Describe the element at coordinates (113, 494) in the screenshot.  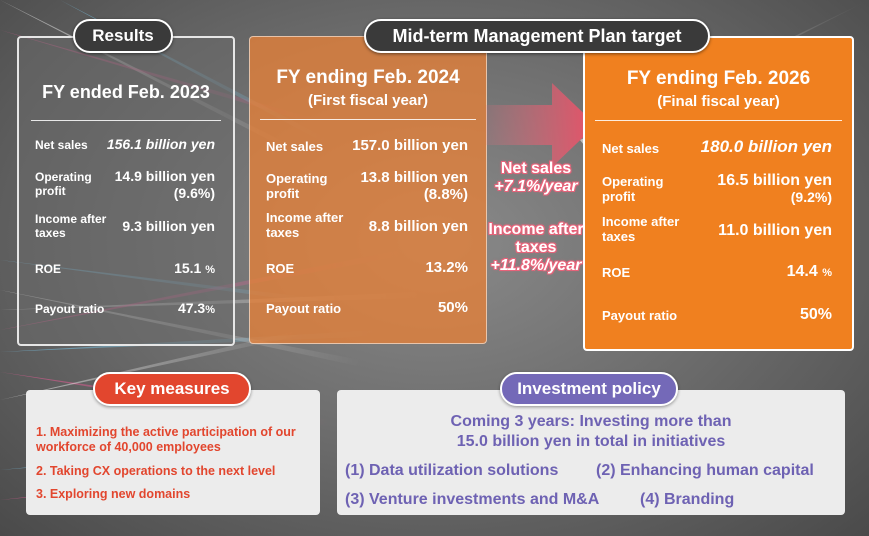
I see `key-measure-item: 3. Exploring new domains` at that location.